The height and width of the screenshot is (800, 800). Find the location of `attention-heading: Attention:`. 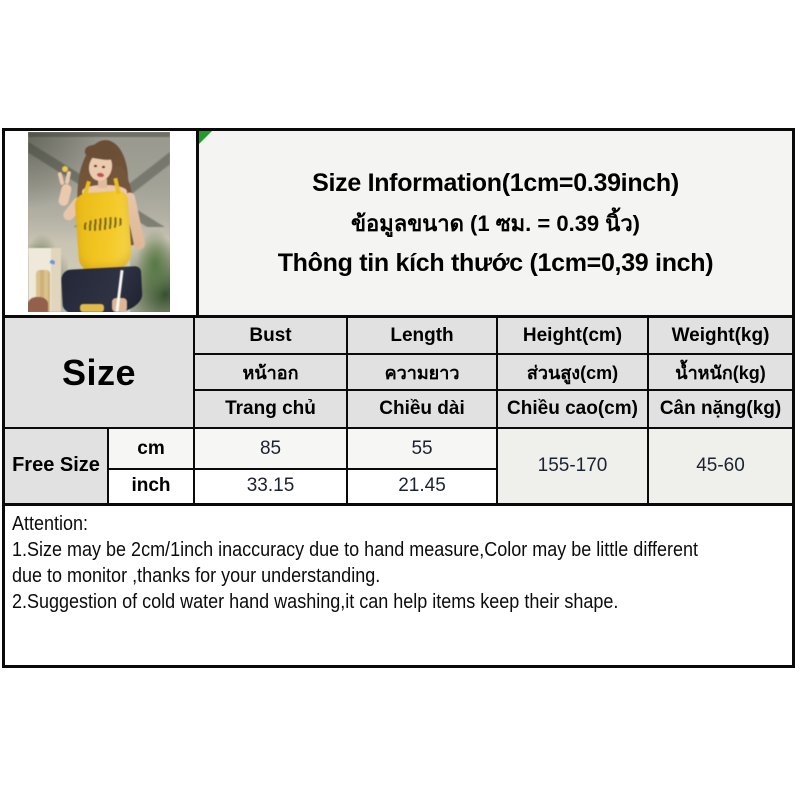

attention-heading: Attention: is located at coordinates (50, 523).